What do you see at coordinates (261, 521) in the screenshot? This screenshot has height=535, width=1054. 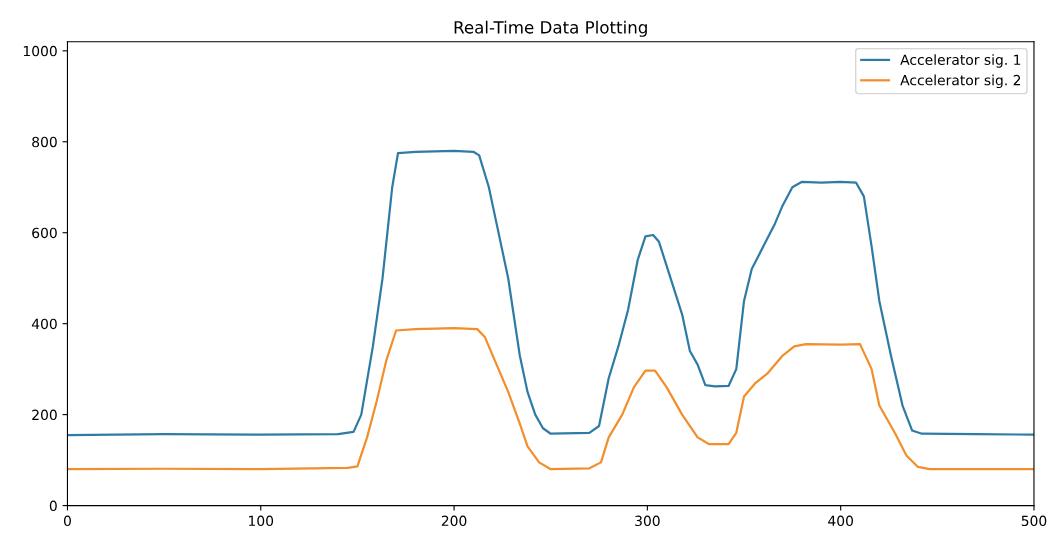 I see `x-tick-label: 100` at bounding box center [261, 521].